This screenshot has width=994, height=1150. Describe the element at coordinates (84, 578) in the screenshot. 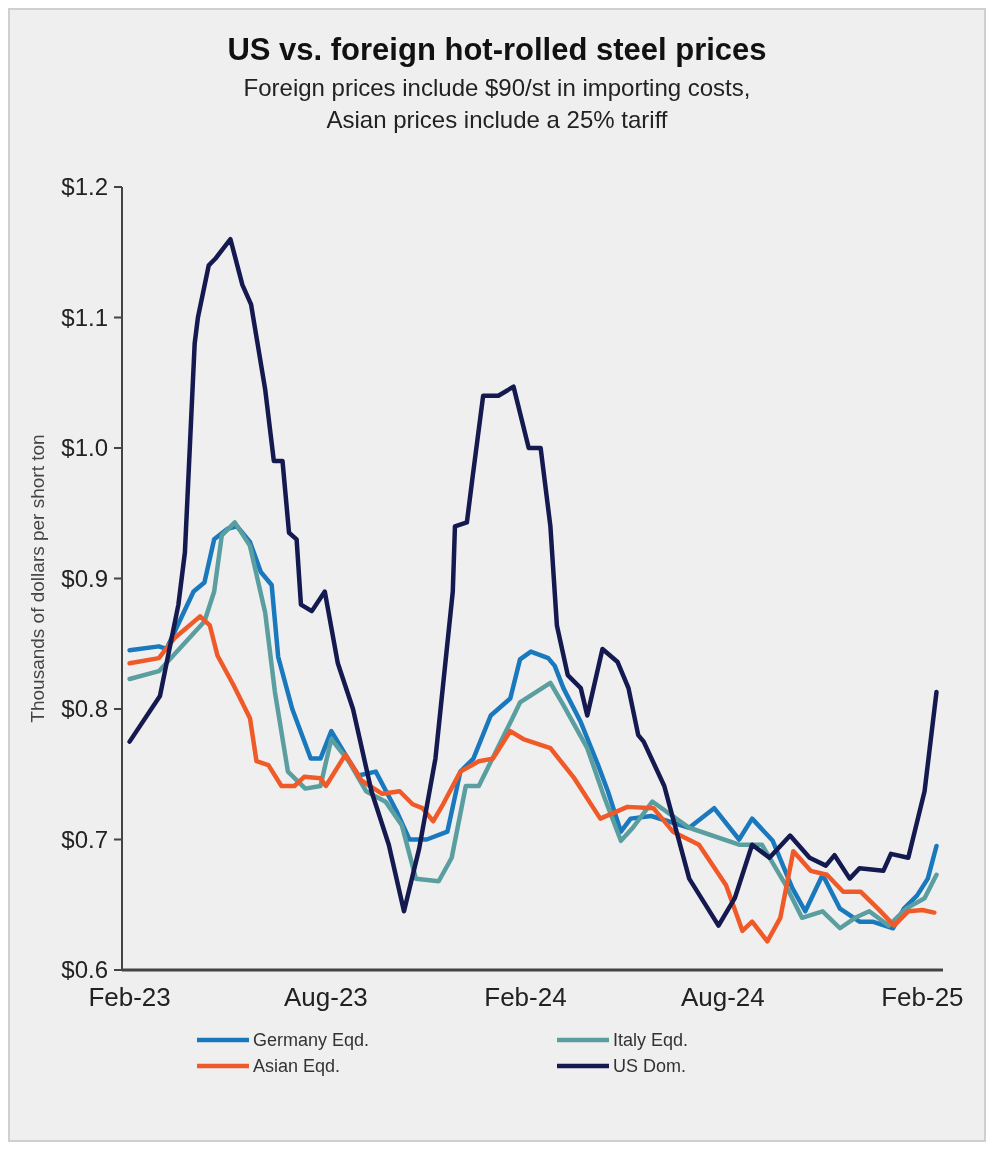

I see `y-tick-label: $0.9` at that location.